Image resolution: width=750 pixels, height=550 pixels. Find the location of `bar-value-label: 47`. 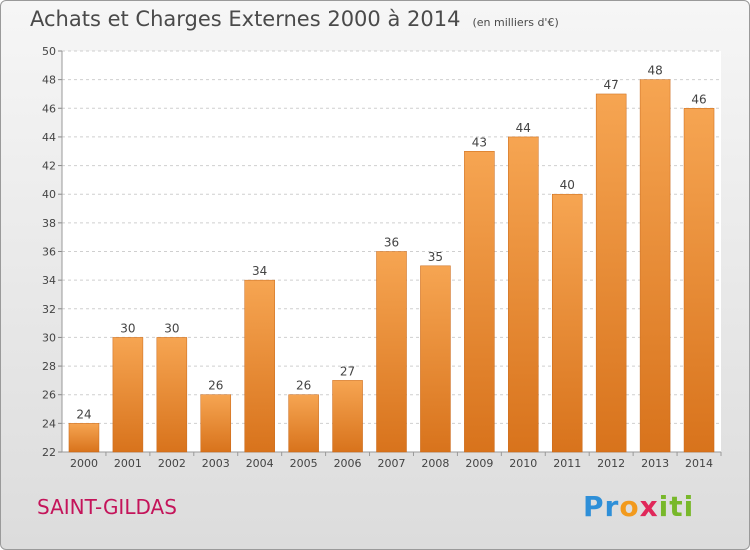

bar-value-label: 47 is located at coordinates (611, 85).